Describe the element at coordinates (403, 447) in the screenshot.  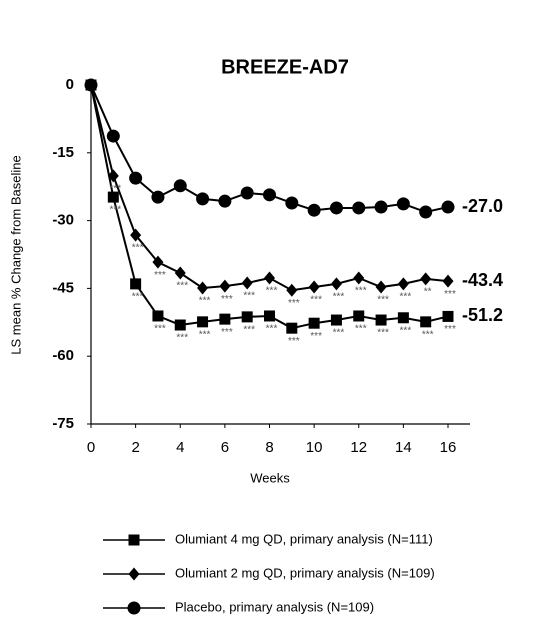
I see `x-tick-label: 14` at that location.